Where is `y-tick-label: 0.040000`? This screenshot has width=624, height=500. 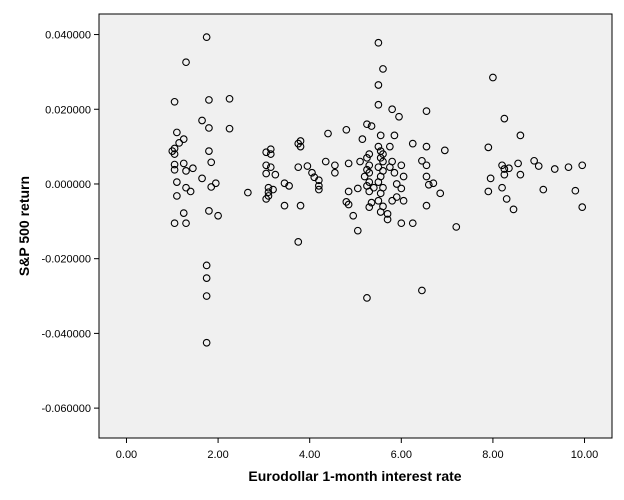
y-tick-label: 0.040000 is located at coordinates (68, 36).